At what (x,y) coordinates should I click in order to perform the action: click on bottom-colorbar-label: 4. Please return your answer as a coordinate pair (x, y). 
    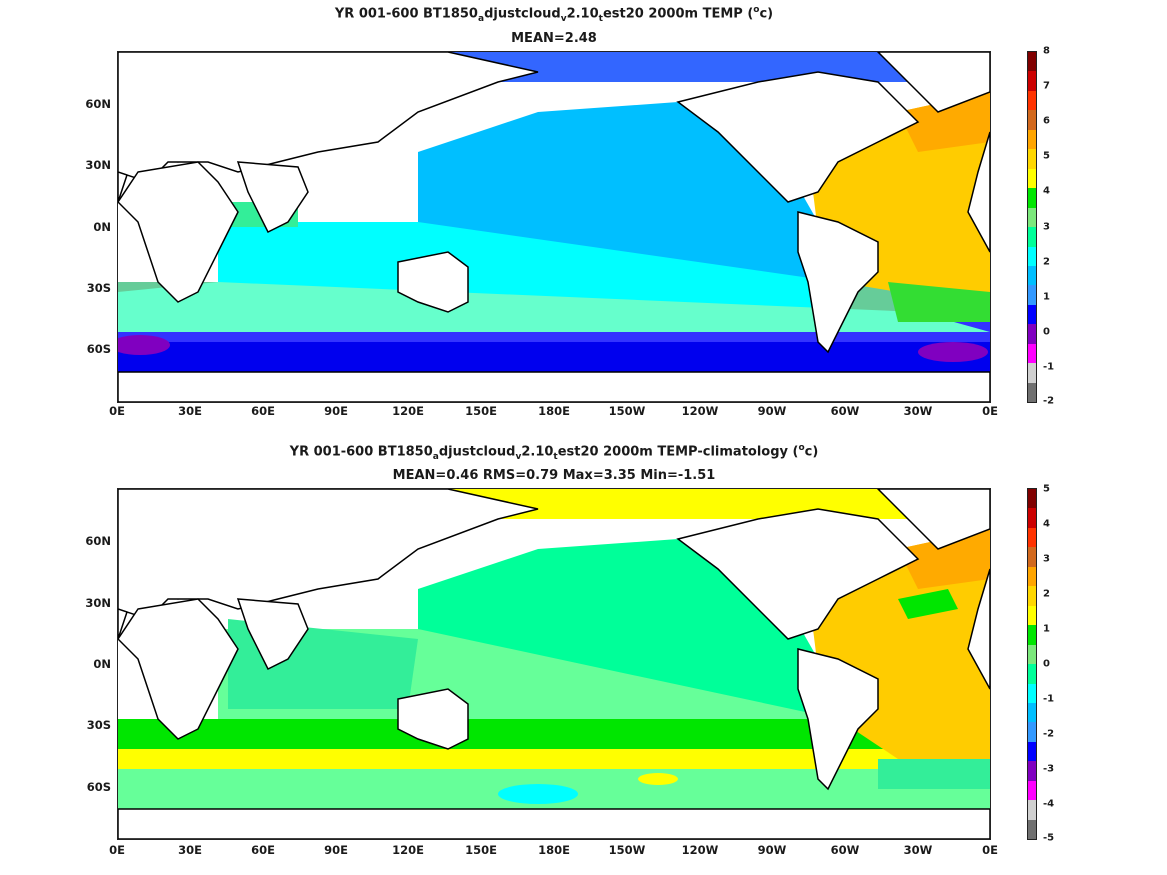
    Looking at the image, I should click on (1046, 524).